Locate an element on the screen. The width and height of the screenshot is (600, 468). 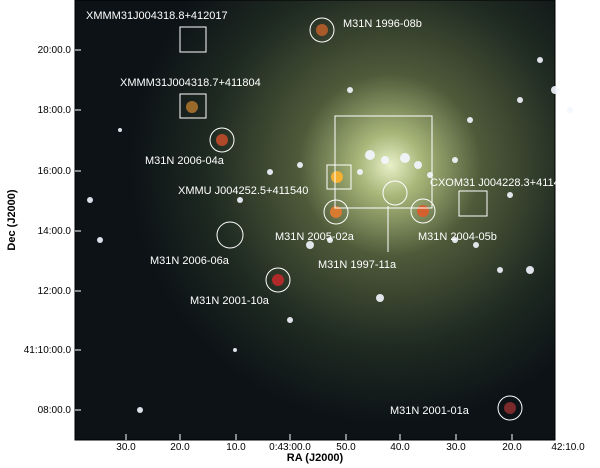
y-tick-label: 41:10:00.0 is located at coordinates (48, 350).